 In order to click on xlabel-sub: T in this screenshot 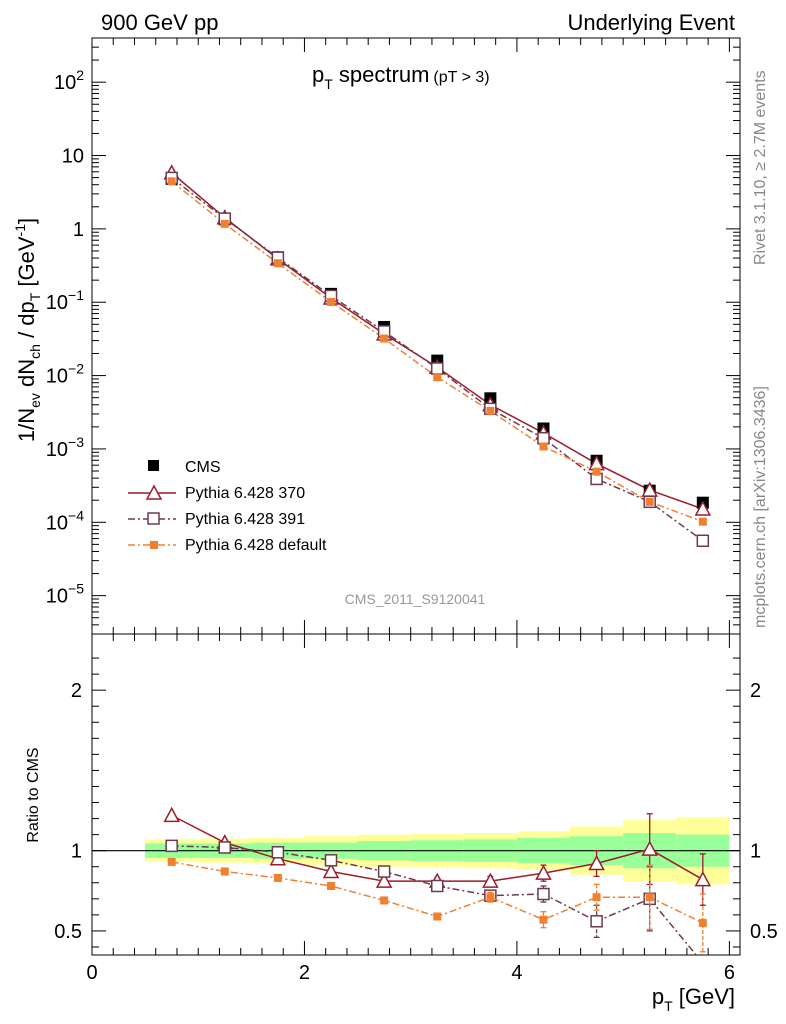, I will do `click(668, 1006)`.